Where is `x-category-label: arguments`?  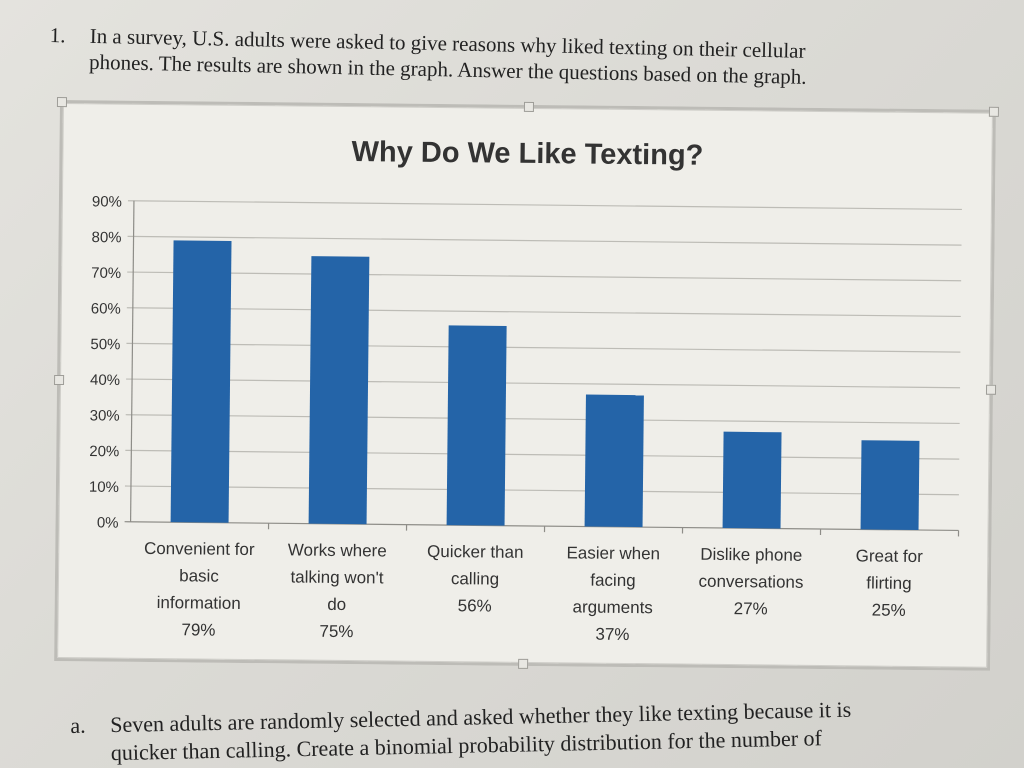
x-category-label: arguments is located at coordinates (612, 607).